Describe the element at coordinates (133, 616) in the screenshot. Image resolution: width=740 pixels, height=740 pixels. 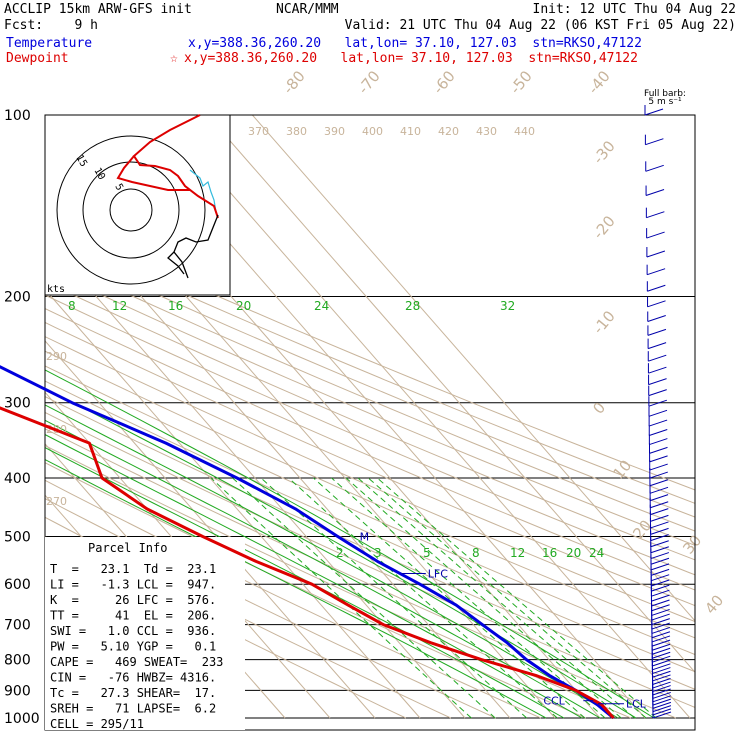
I see `parcel-row: TT = 41 EL = 206.` at that location.